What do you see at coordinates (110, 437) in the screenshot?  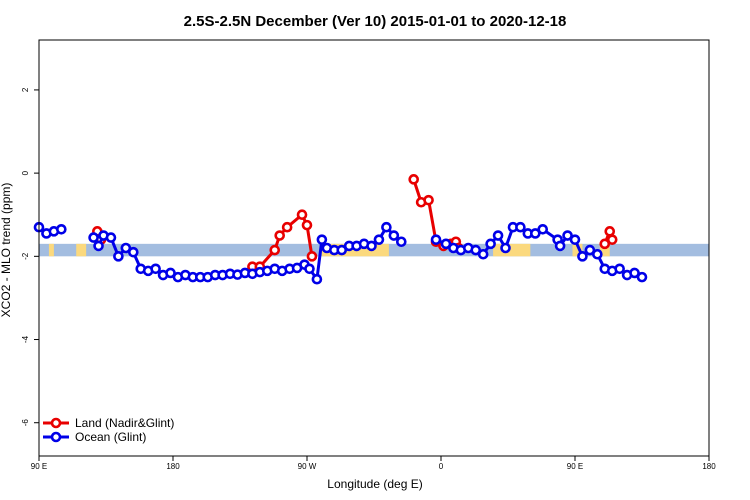 I see `legend-label: Ocean (Glint)` at bounding box center [110, 437].